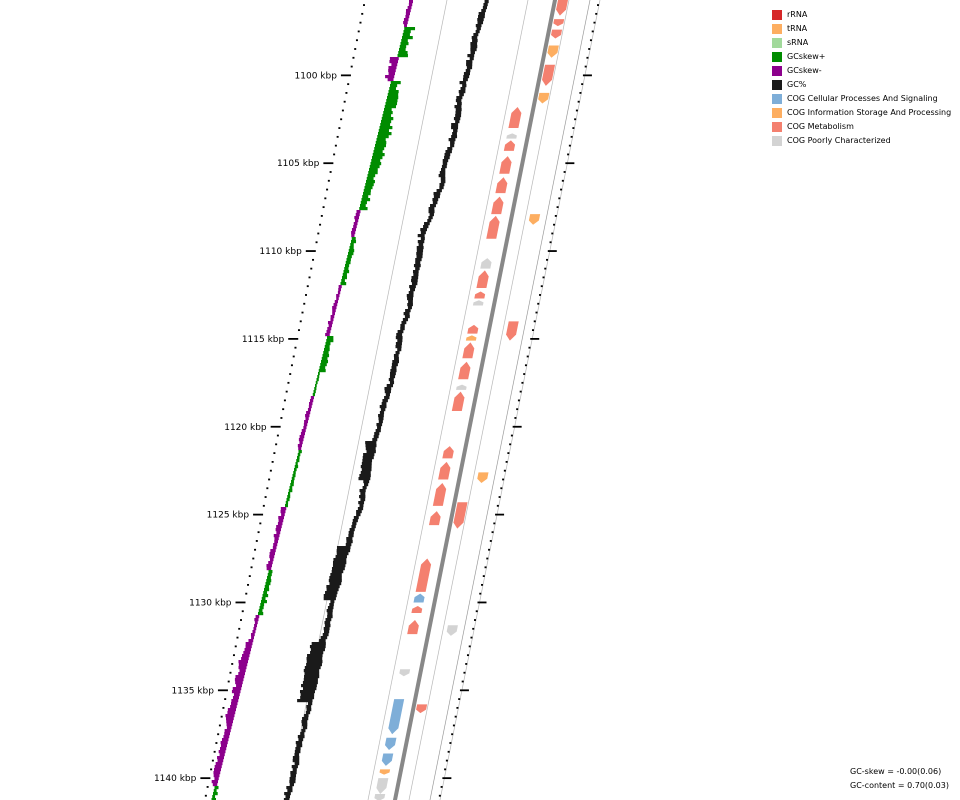  I want to click on ruler-tick-label: 1125 kbp, so click(228, 516).